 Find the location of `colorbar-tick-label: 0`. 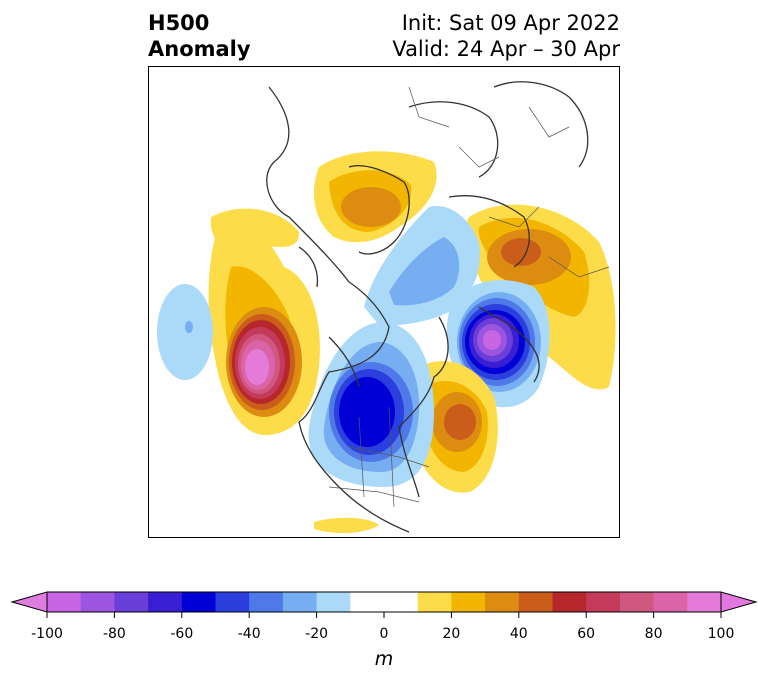

colorbar-tick-label: 0 is located at coordinates (384, 634).